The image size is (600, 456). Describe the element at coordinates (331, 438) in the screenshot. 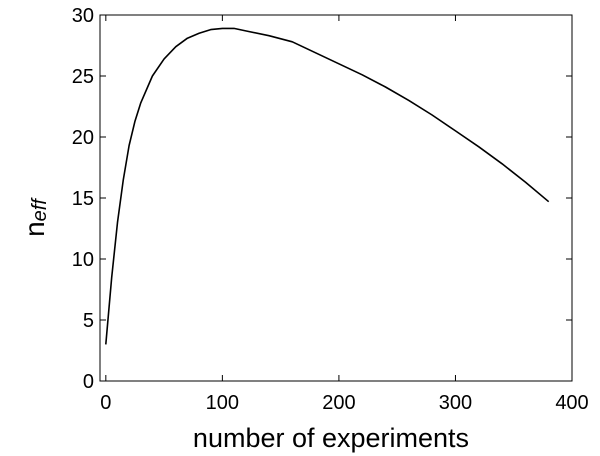

I see `x-axis-label: number of experiments` at that location.